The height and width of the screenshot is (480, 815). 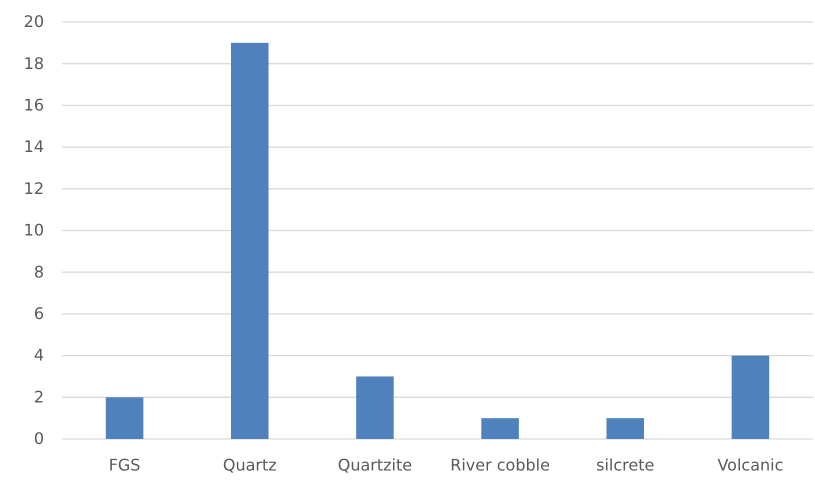 What do you see at coordinates (34, 230) in the screenshot?
I see `y-tick-label: 10` at bounding box center [34, 230].